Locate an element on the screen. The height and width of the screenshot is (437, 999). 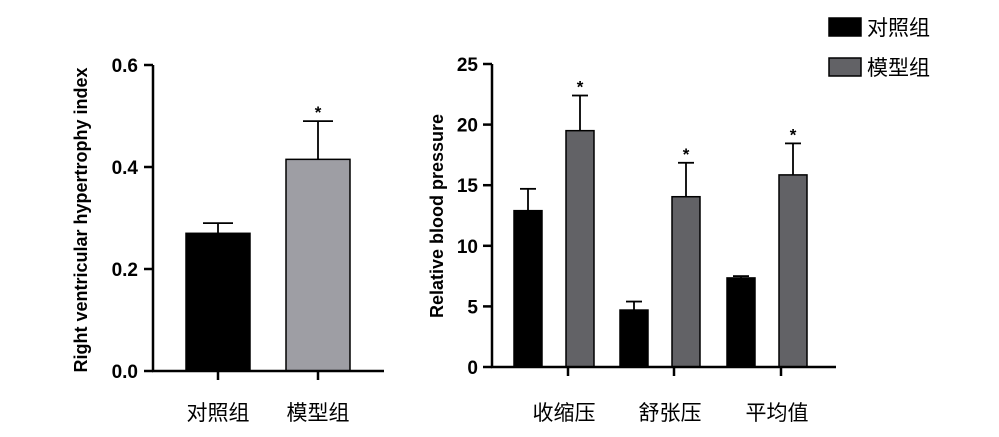
right-x-tick-label: 舒张压 is located at coordinates (670, 413).